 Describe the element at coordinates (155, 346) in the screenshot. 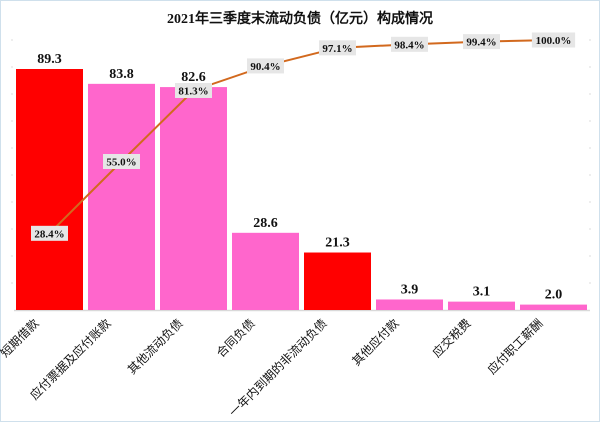

I see `category-label: 其他流动负债` at that location.